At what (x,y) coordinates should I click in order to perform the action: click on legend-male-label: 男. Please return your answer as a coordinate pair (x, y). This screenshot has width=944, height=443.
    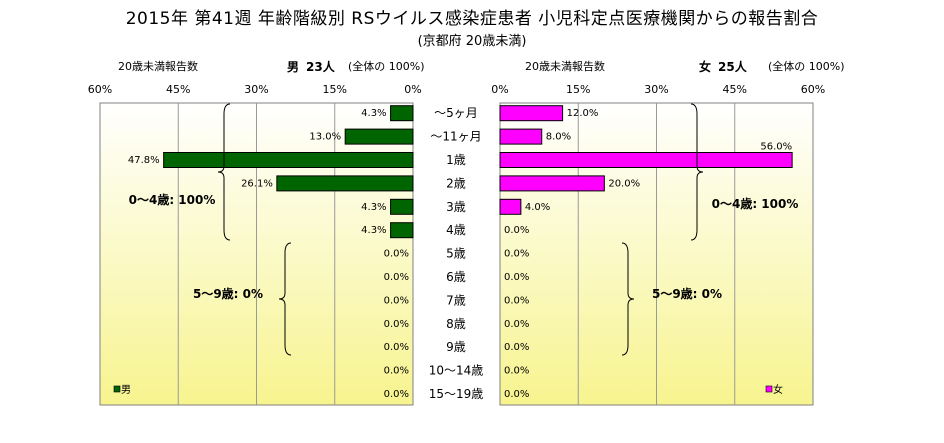
    Looking at the image, I should click on (126, 390).